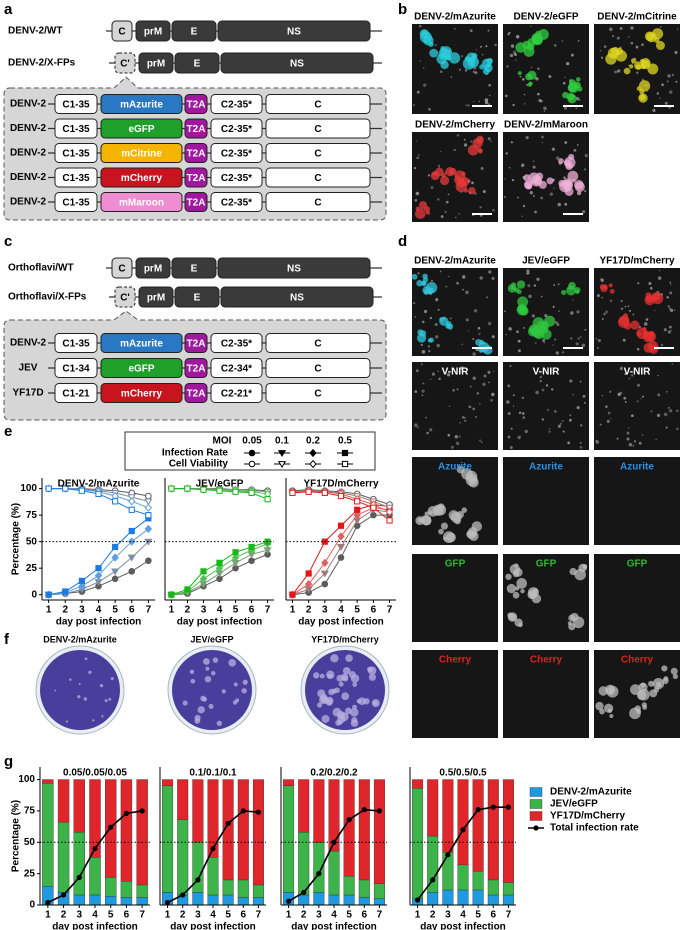 The width and height of the screenshot is (685, 930). What do you see at coordinates (30, 842) in the screenshot?
I see `y-tick-label: 50` at bounding box center [30, 842].